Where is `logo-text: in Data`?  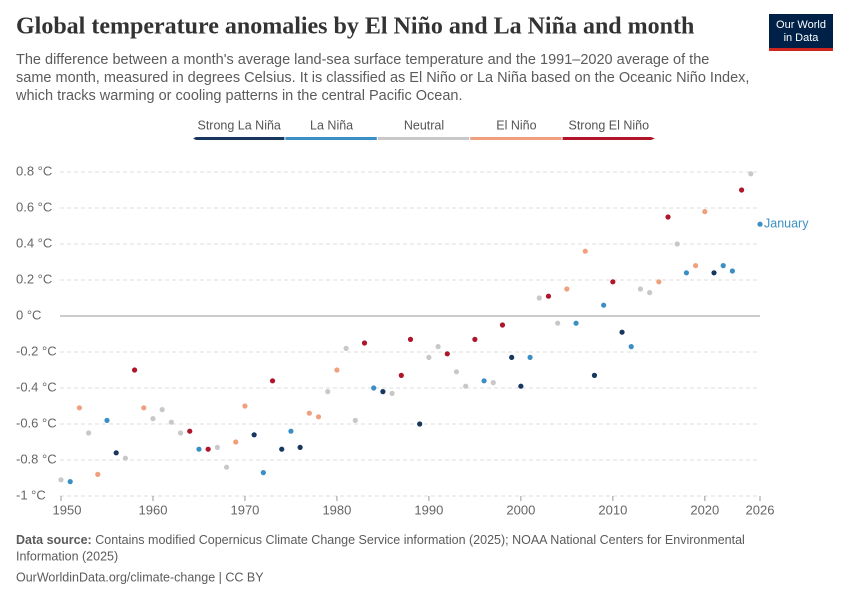
logo-text: in Data is located at coordinates (802, 38).